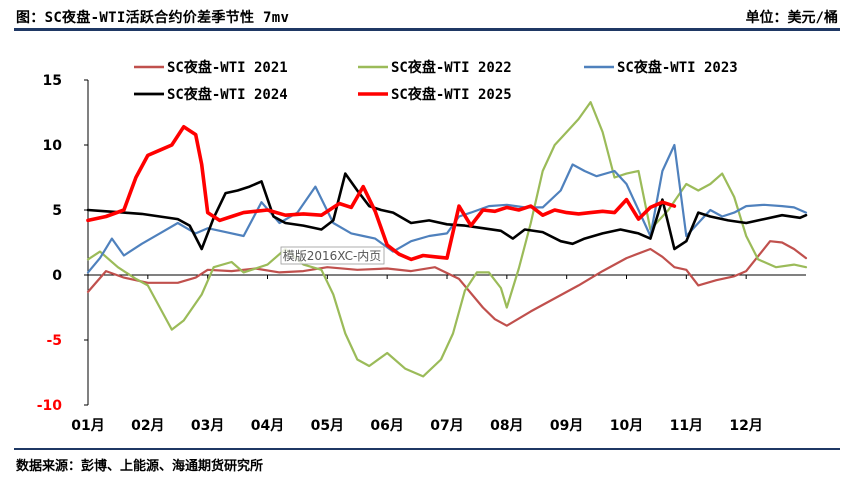  I want to click on x-tick-label: 11月, so click(686, 426).